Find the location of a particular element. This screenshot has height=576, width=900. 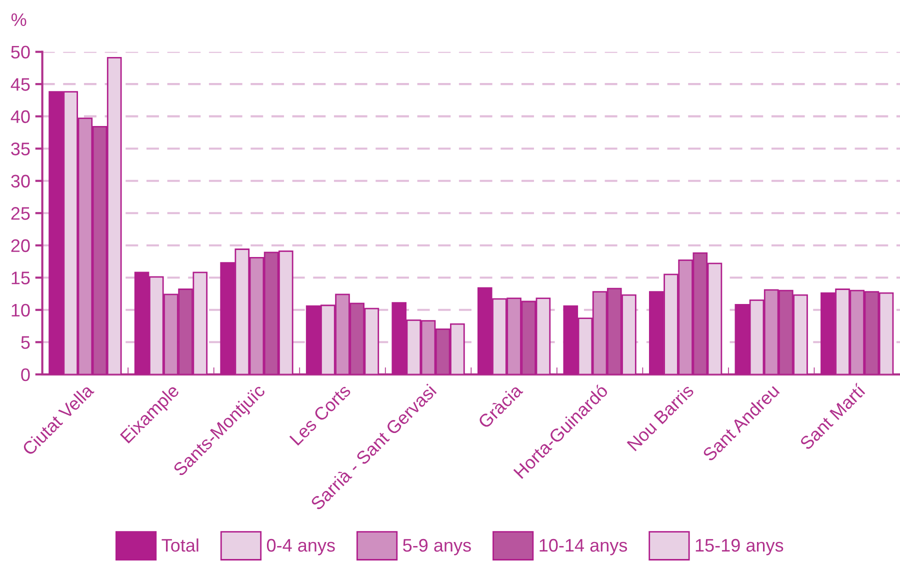

y-tick-label: 20 is located at coordinates (20, 245).